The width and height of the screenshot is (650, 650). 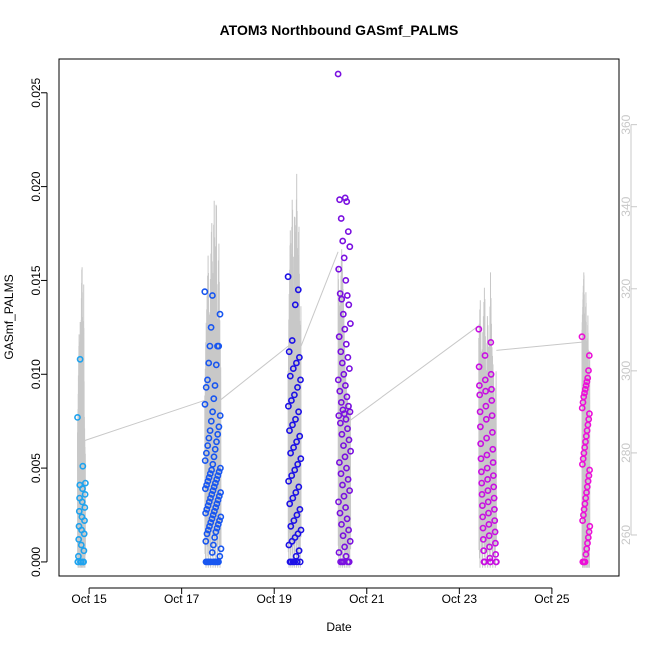 What do you see at coordinates (320, 596) in the screenshot?
I see `x-axis: Oct 15 Oct 17 Oct 19 Oct 21 Oct 23 Oct 25` at bounding box center [320, 596].